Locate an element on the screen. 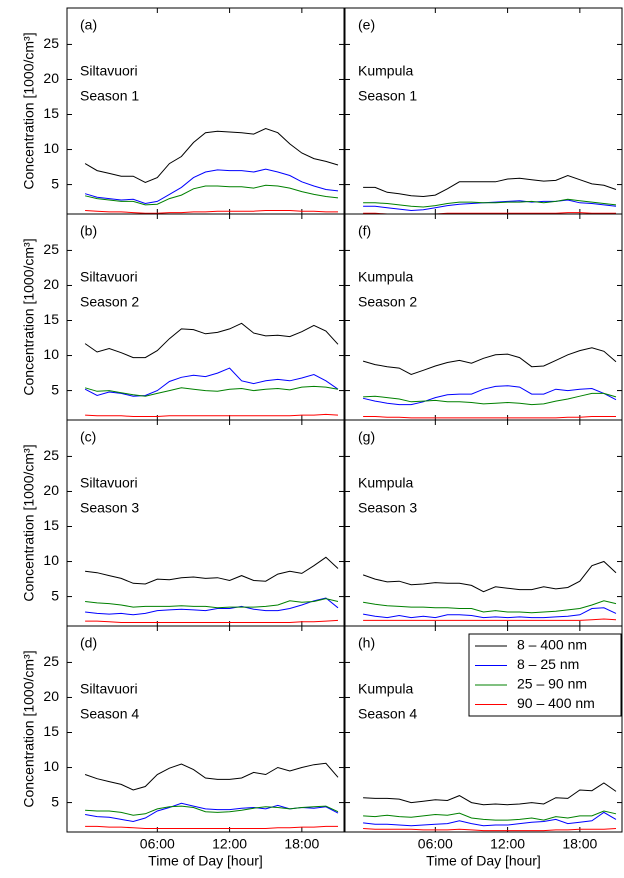 This screenshot has height=878, width=624. panel-label: (a) is located at coordinates (88, 25).